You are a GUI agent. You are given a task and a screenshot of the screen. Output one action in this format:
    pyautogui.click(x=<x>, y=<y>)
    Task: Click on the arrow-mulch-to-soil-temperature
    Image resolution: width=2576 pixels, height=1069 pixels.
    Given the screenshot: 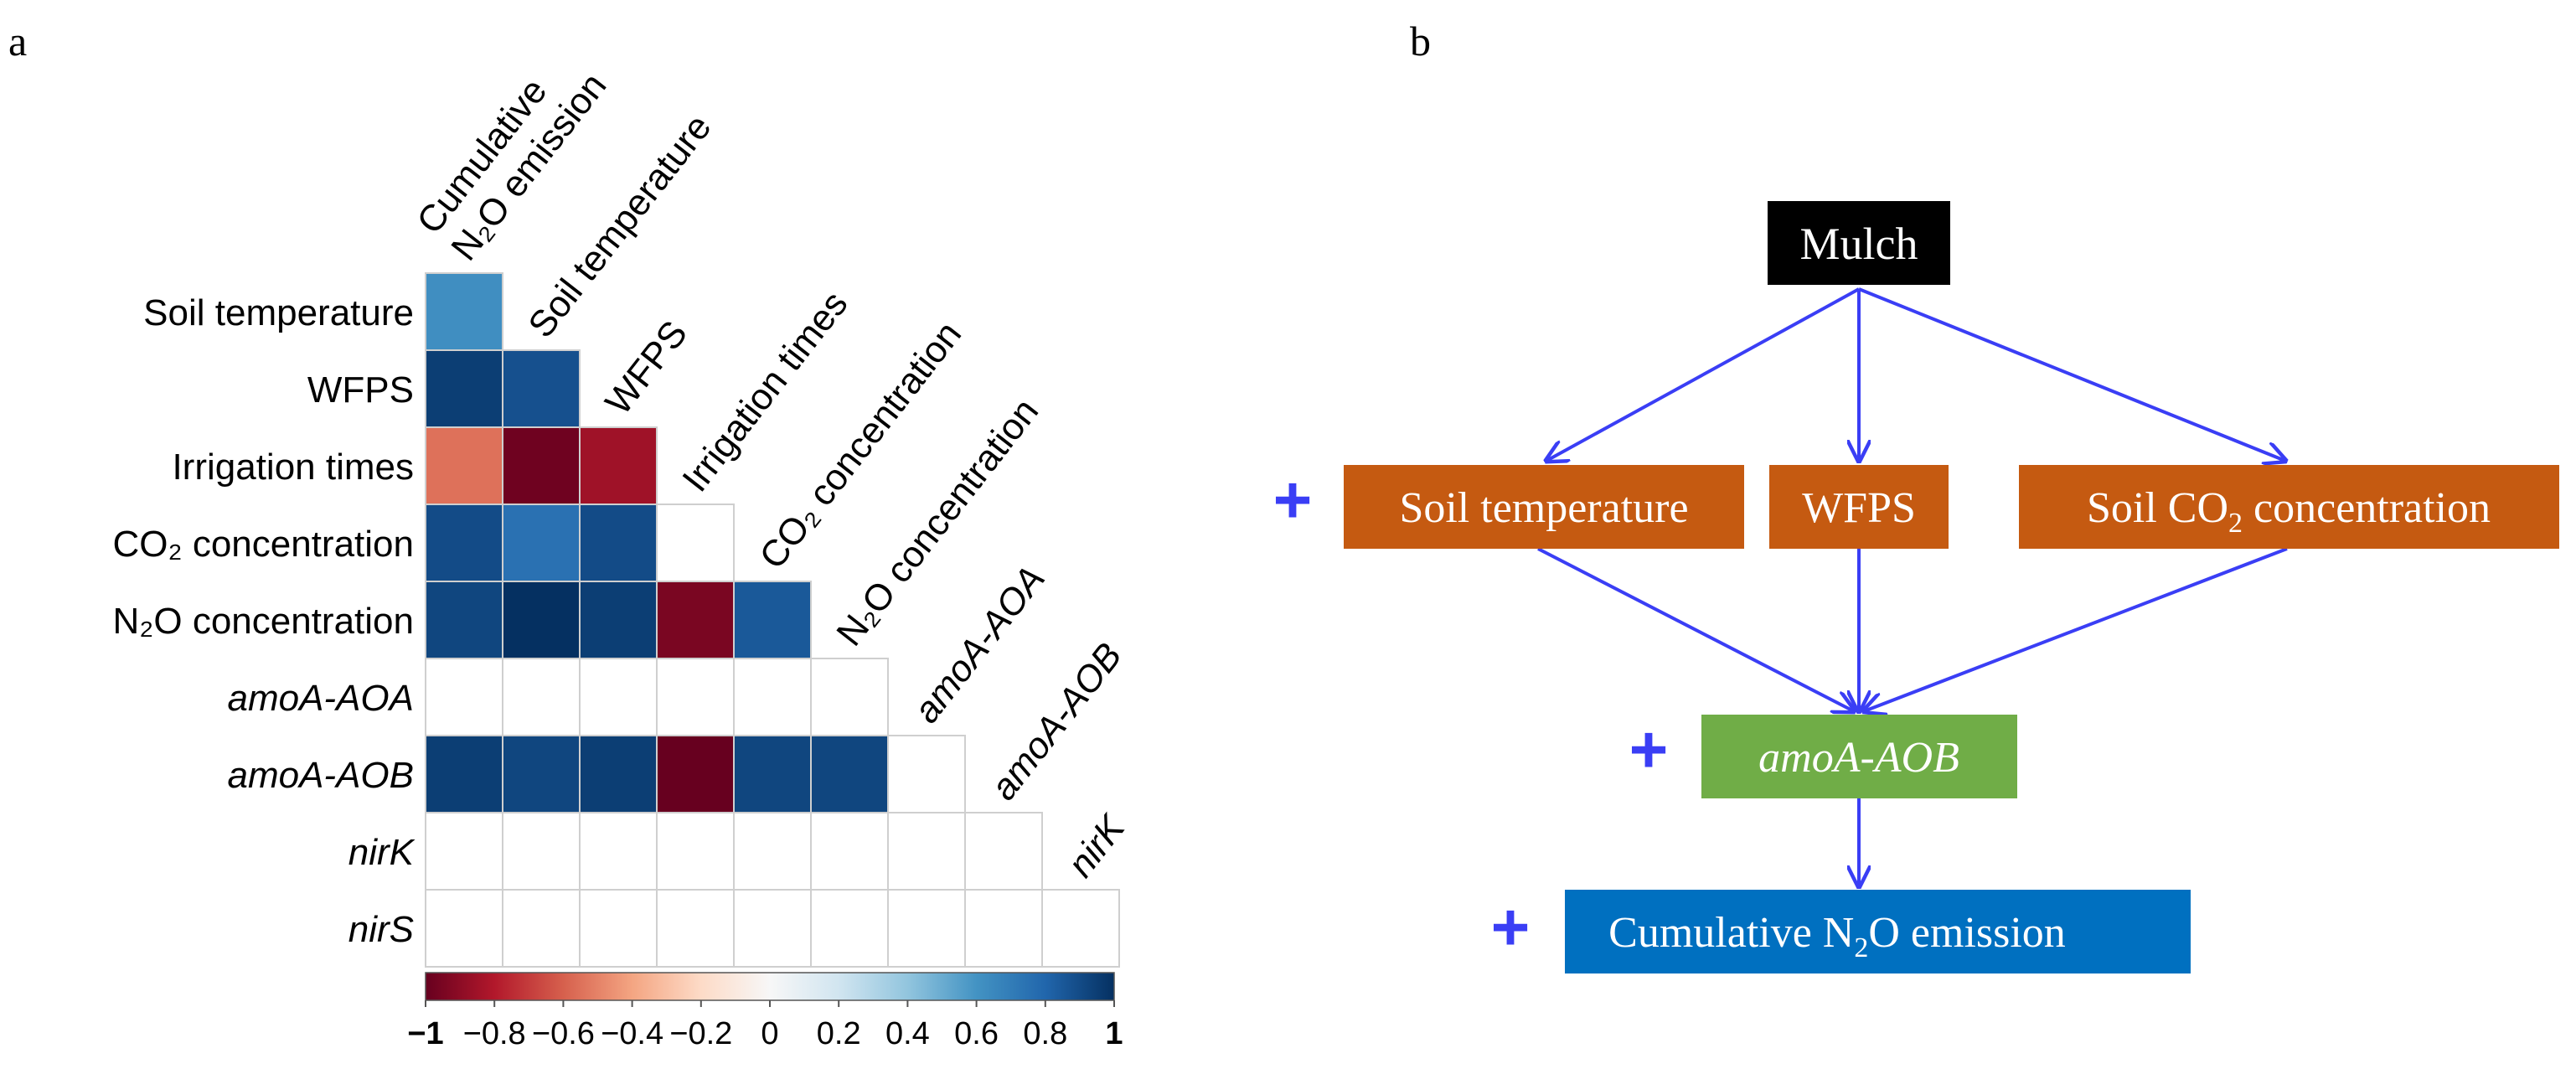 What is the action you would take?
    pyautogui.click(x=1703, y=374)
    